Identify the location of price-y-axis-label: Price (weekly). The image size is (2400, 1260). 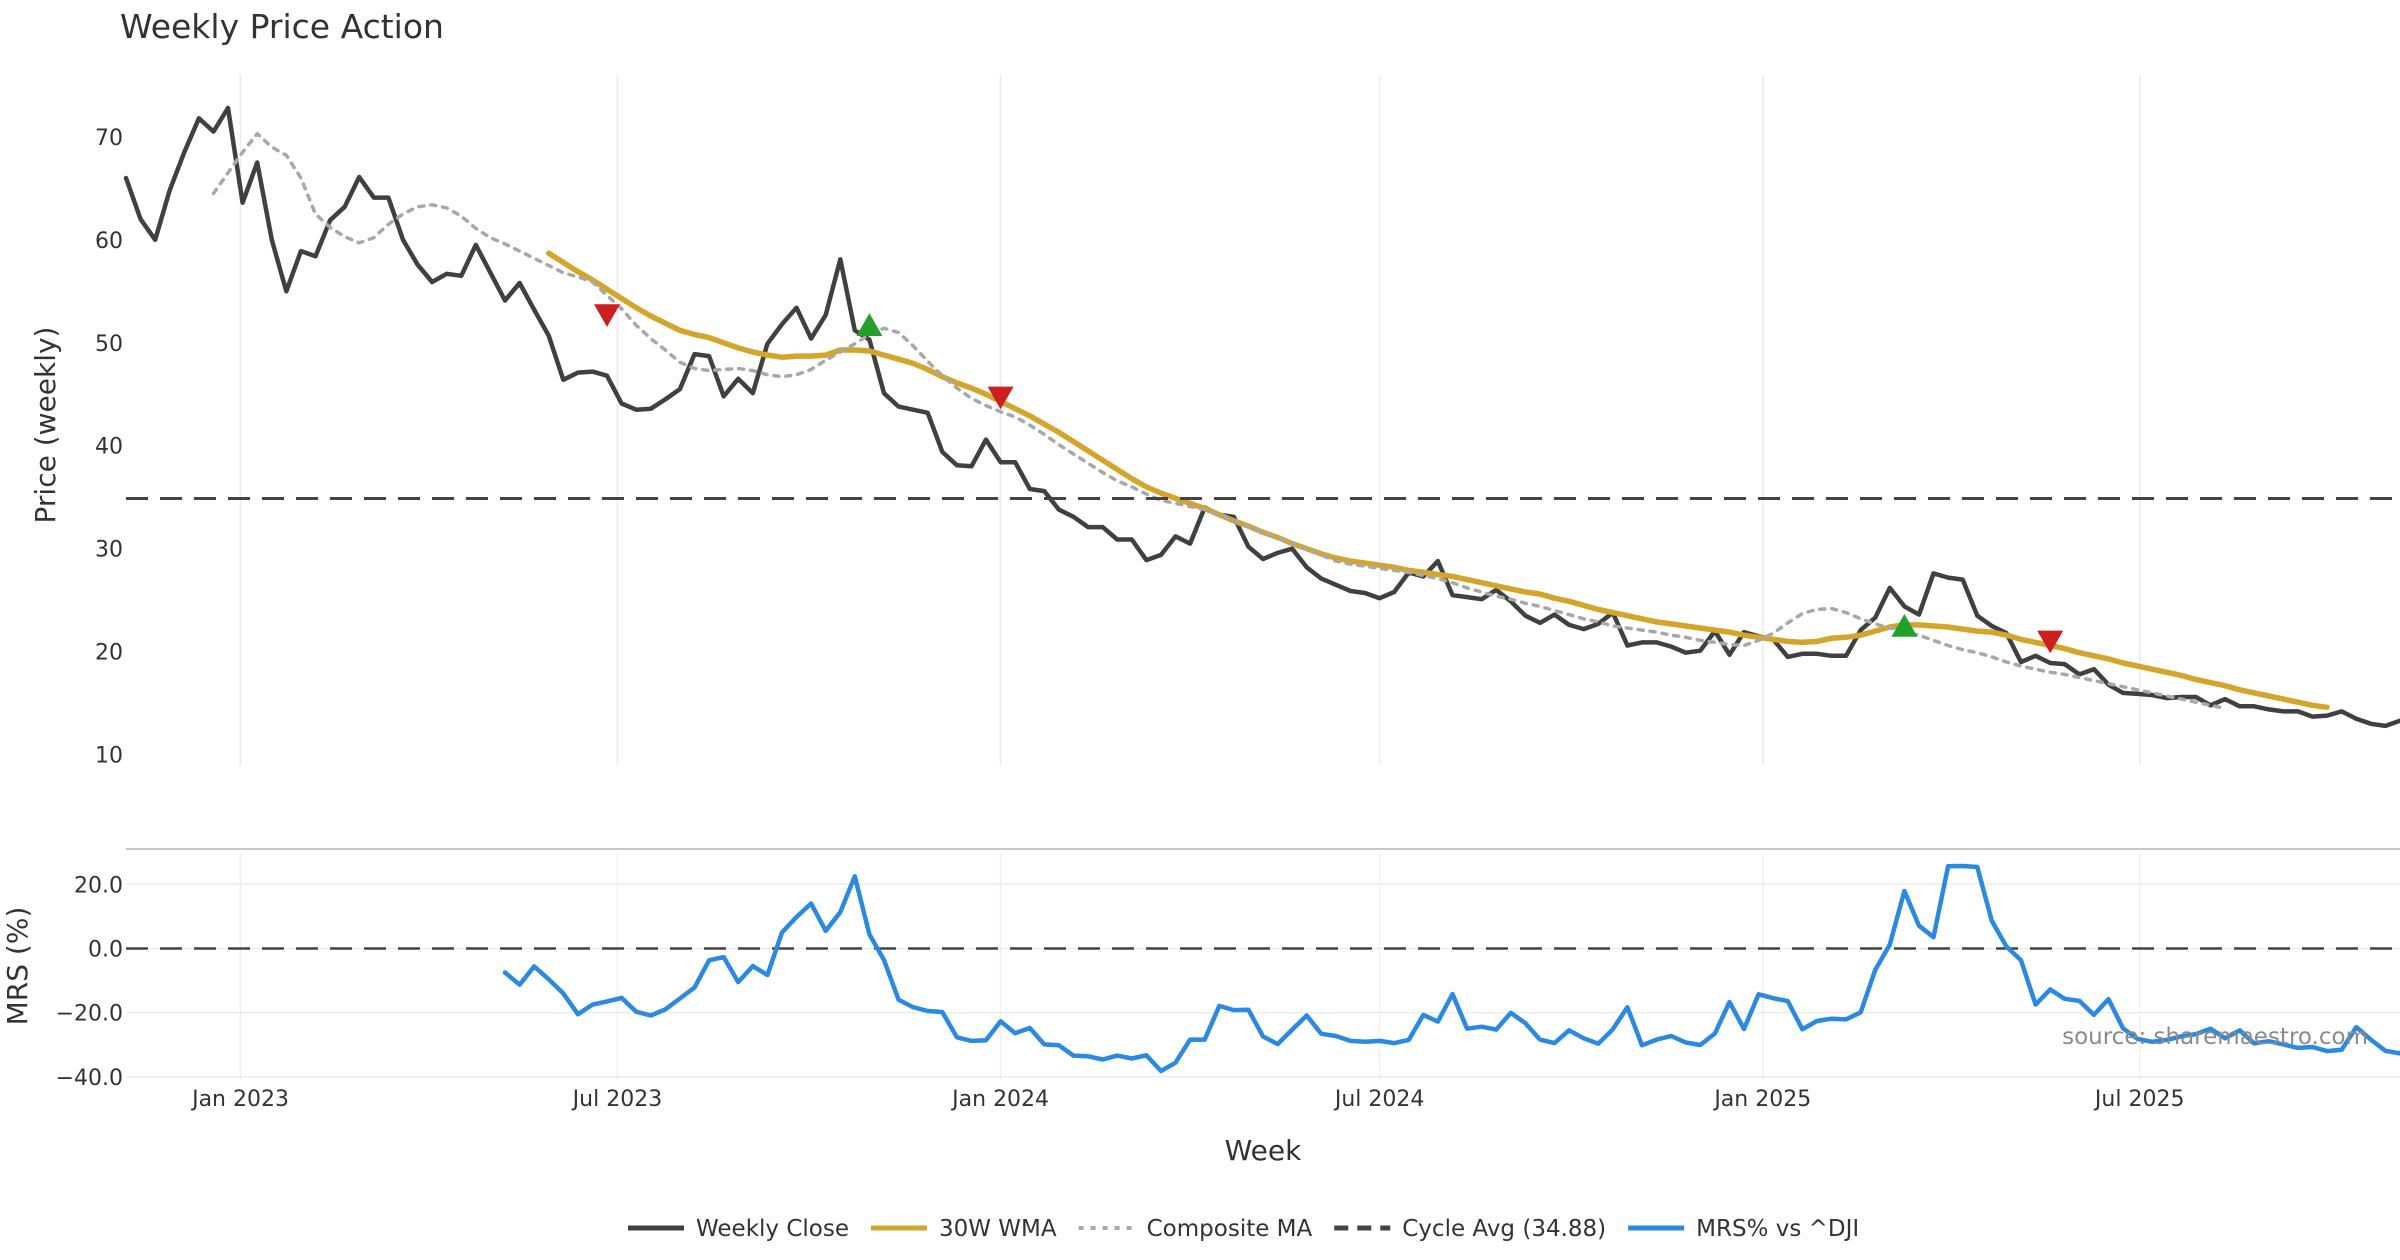
(45, 425).